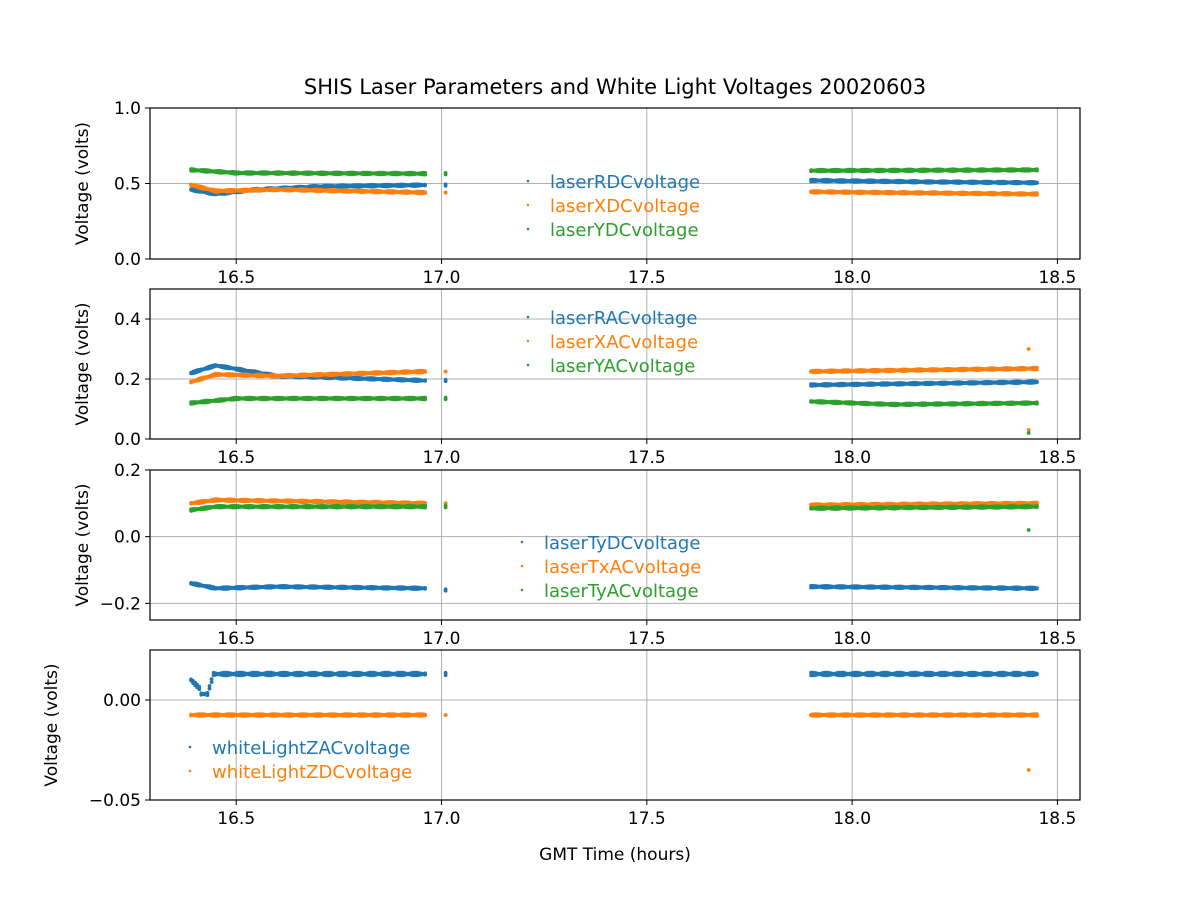 Image resolution: width=1200 pixels, height=900 pixels. What do you see at coordinates (624, 230) in the screenshot?
I see `legend-entry: laserYDCvoltage` at bounding box center [624, 230].